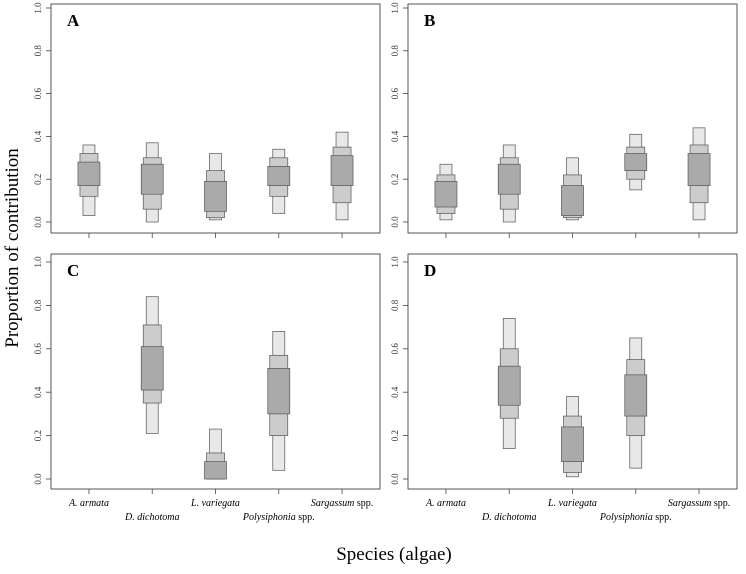  I want to click on x-axis-title: Species (algae), so click(394, 554).